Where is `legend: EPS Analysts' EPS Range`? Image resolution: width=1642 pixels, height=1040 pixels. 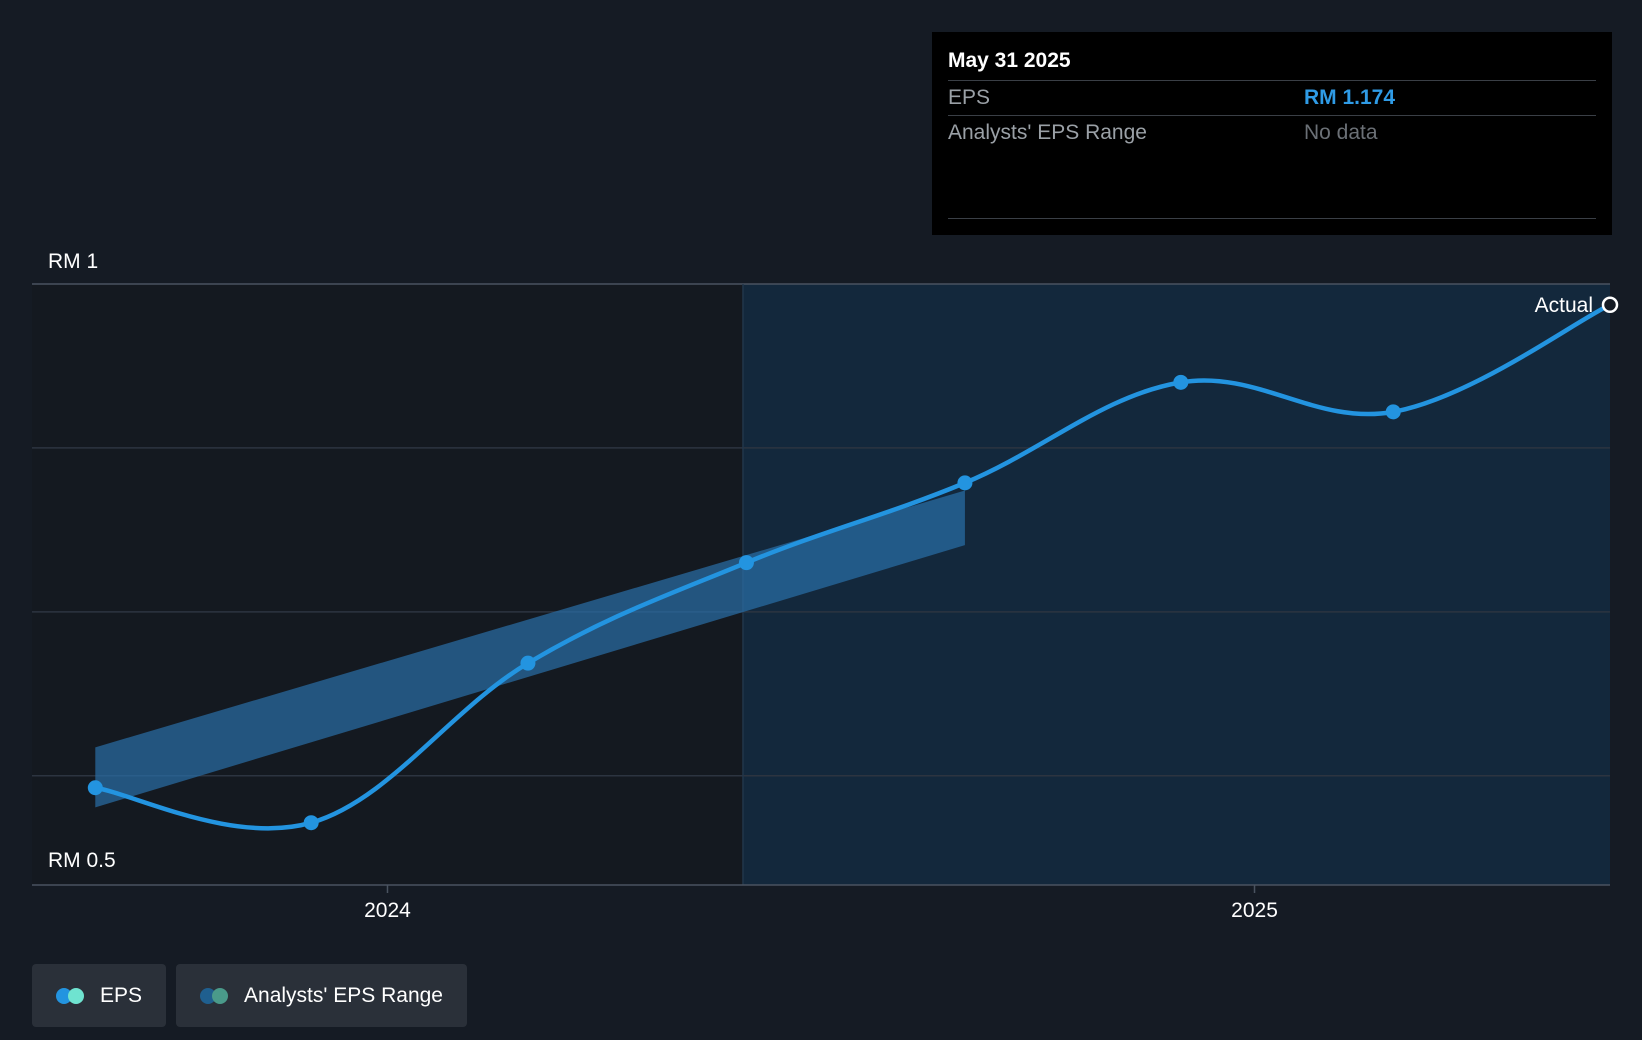
legend: EPS Analysts' EPS Range is located at coordinates (249, 995).